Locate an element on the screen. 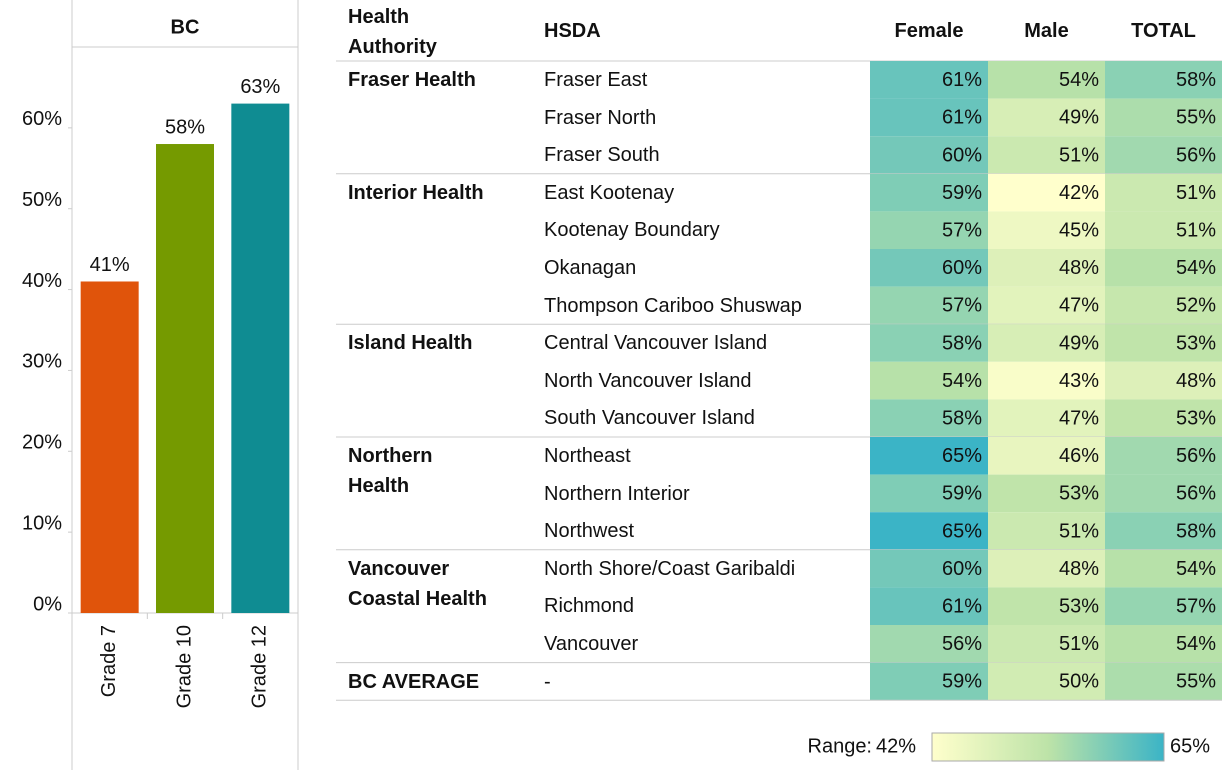 The width and height of the screenshot is (1228, 770). hsda: Richmond is located at coordinates (589, 606).